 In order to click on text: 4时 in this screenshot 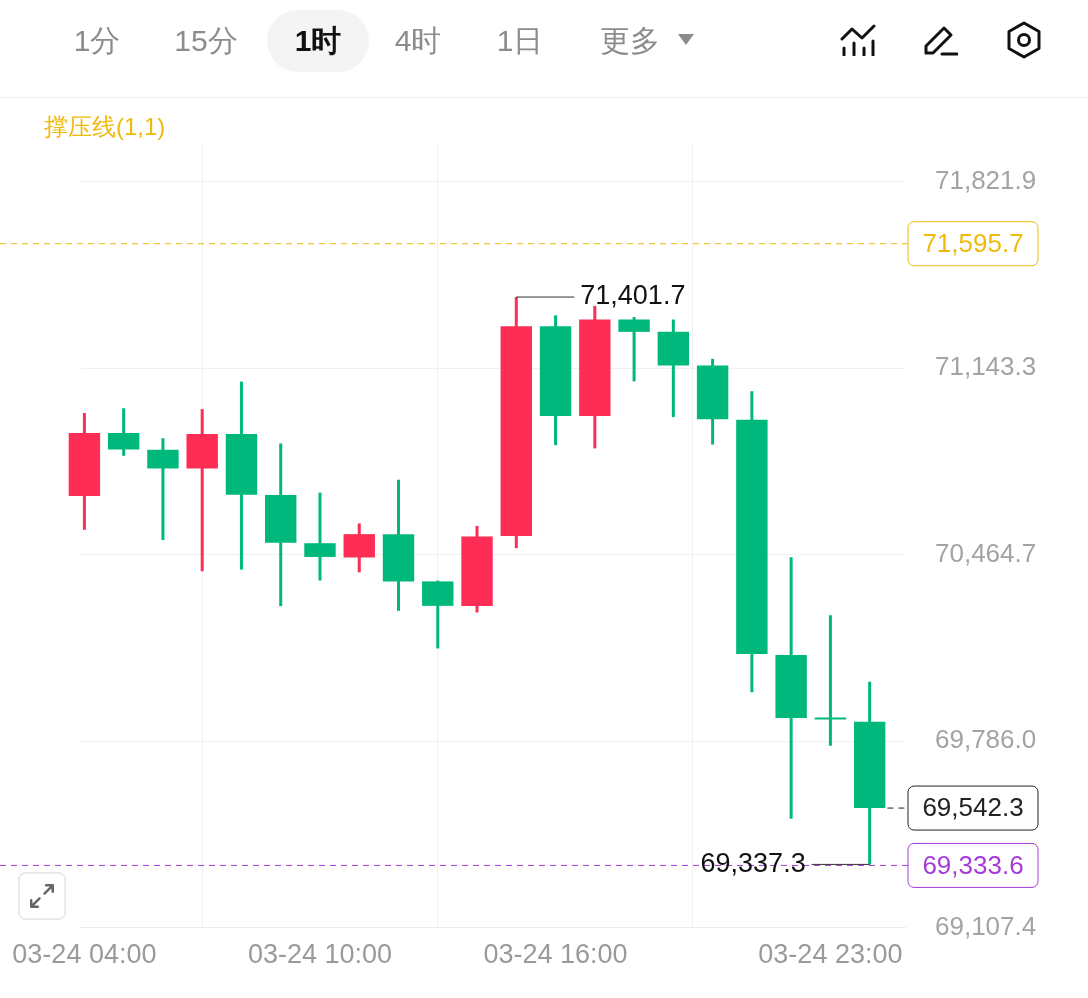, I will do `click(418, 40)`.